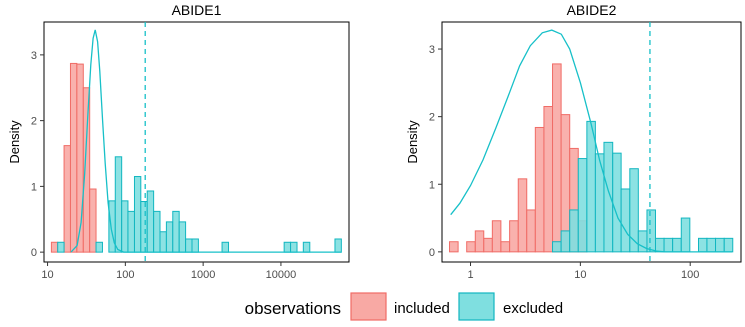 The width and height of the screenshot is (745, 327). I want to click on legend-label-included: included, so click(422, 308).